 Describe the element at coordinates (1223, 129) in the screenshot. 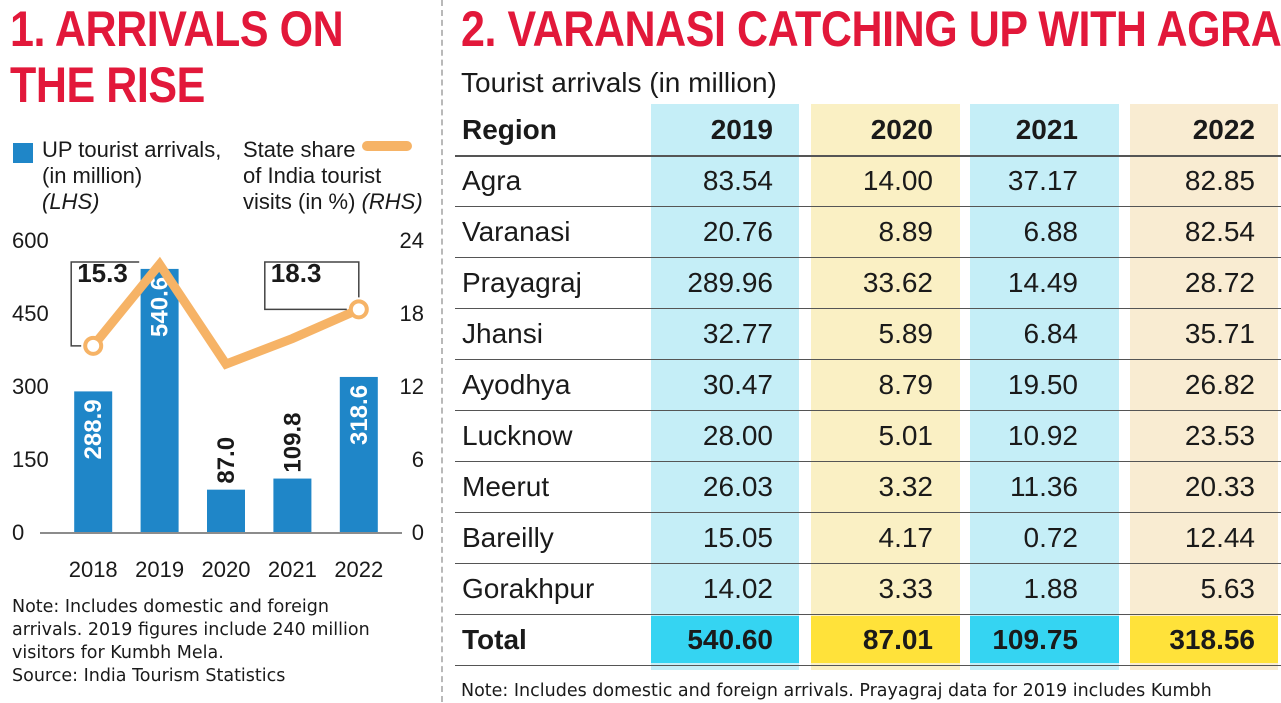

I see `column-header-year: 2022` at that location.